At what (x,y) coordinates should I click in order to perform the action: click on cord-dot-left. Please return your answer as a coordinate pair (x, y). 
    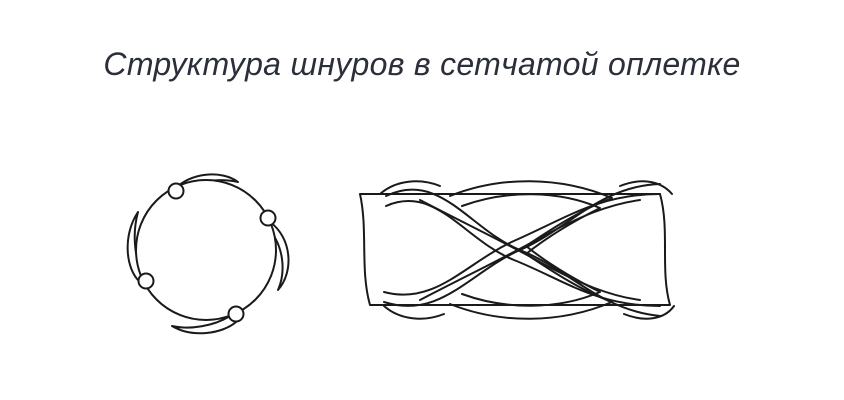
    Looking at the image, I should click on (146, 281).